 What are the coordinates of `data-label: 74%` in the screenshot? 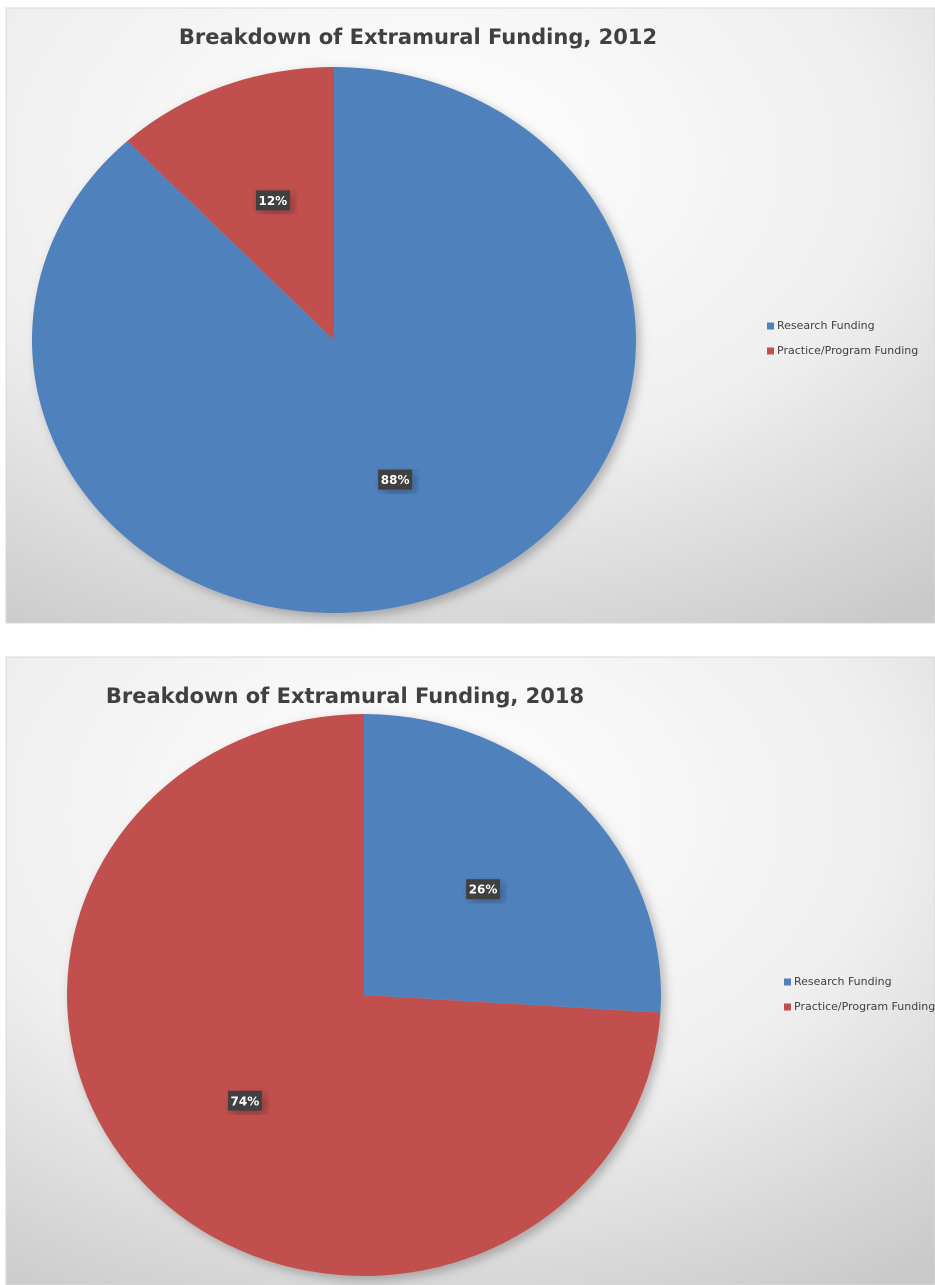 It's located at (245, 1101).